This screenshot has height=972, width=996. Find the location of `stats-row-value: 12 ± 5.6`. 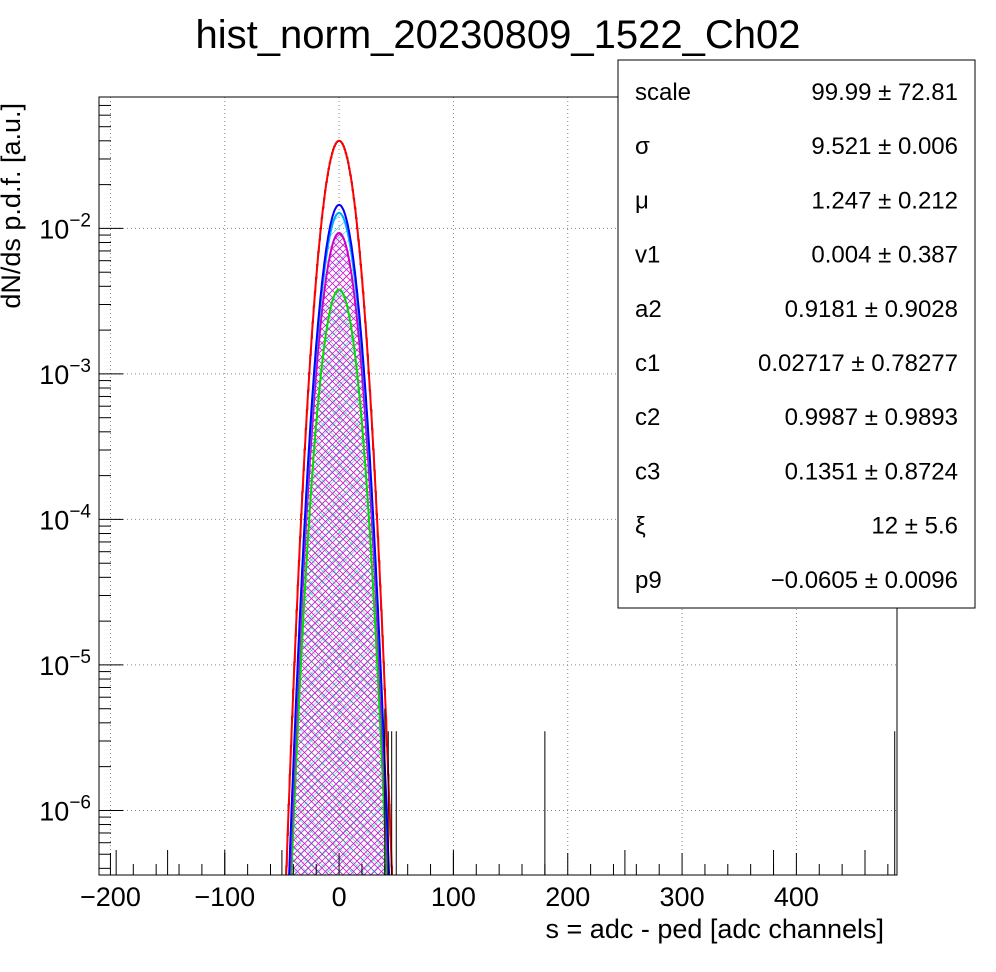

stats-row-value: 12 ± 5.6 is located at coordinates (914, 526).